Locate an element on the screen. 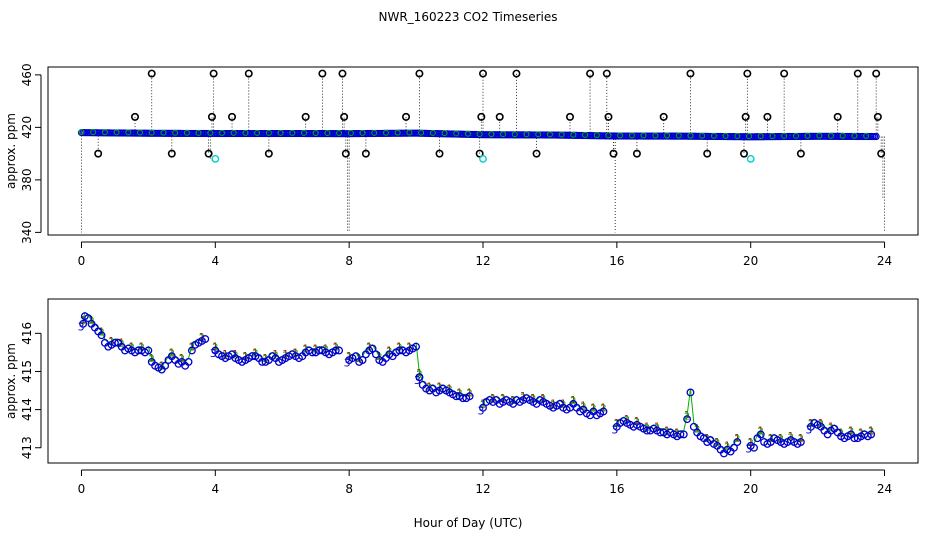 The image size is (936, 540). y-axis-title: approx. ppm is located at coordinates (11, 151).